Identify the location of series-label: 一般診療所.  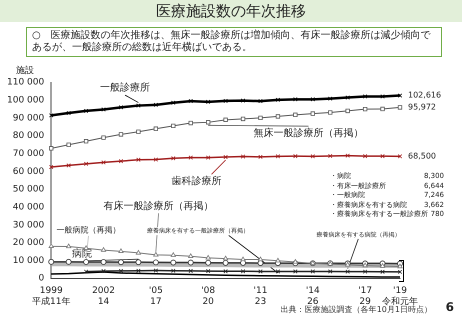
(125, 88).